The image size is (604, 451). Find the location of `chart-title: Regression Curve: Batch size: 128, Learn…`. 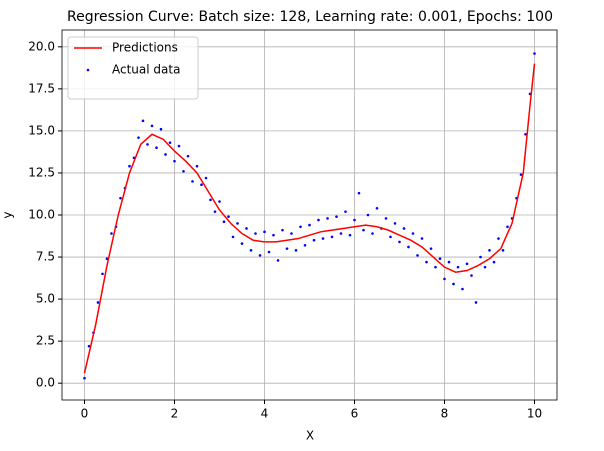

chart-title: Regression Curve: Batch size: 128, Learn… is located at coordinates (310, 17).